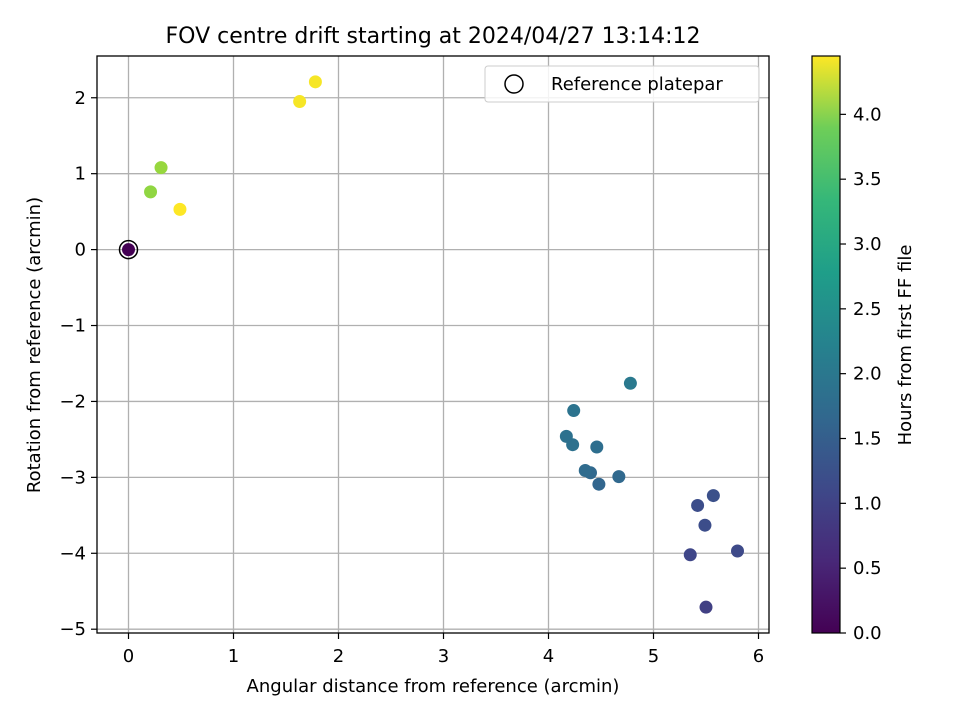 This screenshot has width=960, height=720. I want to click on colorbar-tick-label: 1.5, so click(867, 439).